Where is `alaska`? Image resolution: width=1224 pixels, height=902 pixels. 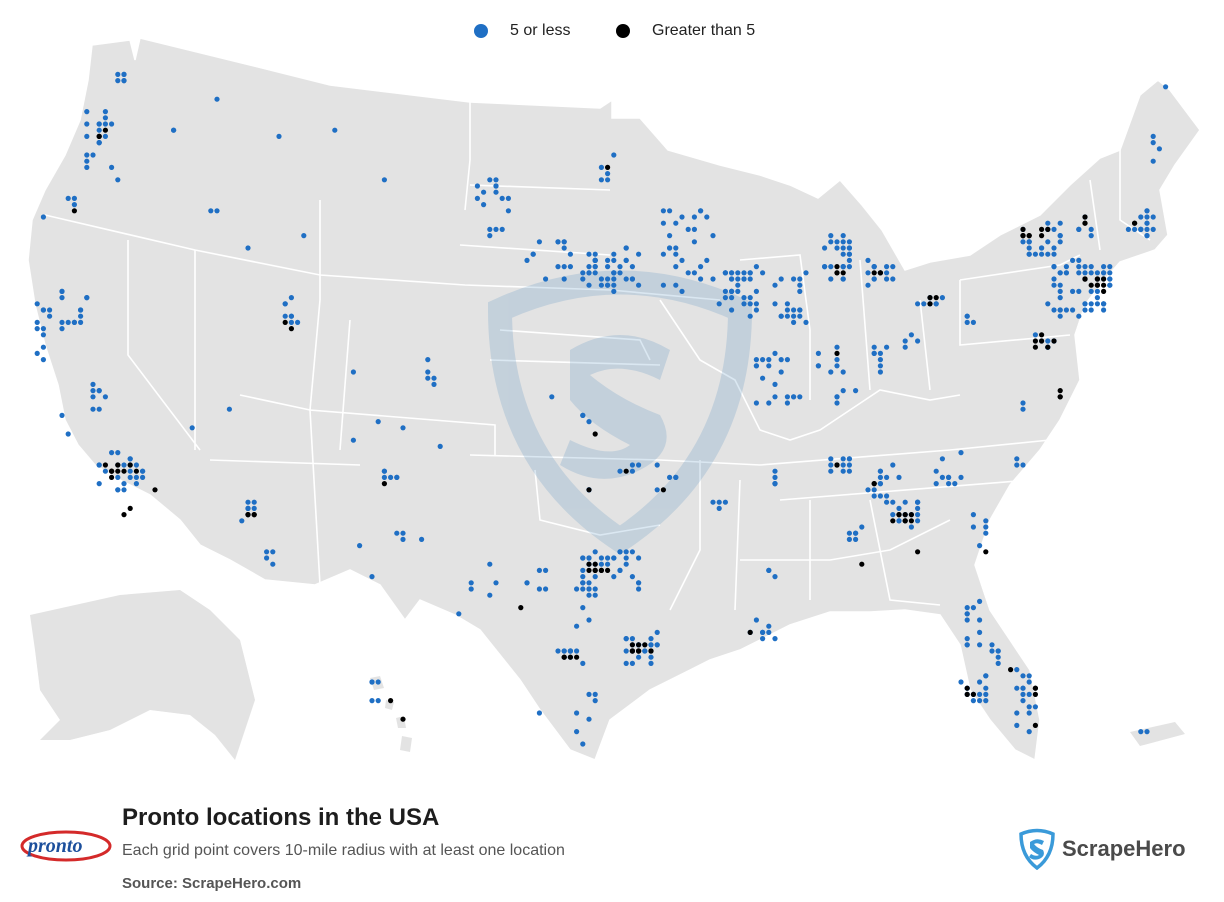
alaska is located at coordinates (142, 675).